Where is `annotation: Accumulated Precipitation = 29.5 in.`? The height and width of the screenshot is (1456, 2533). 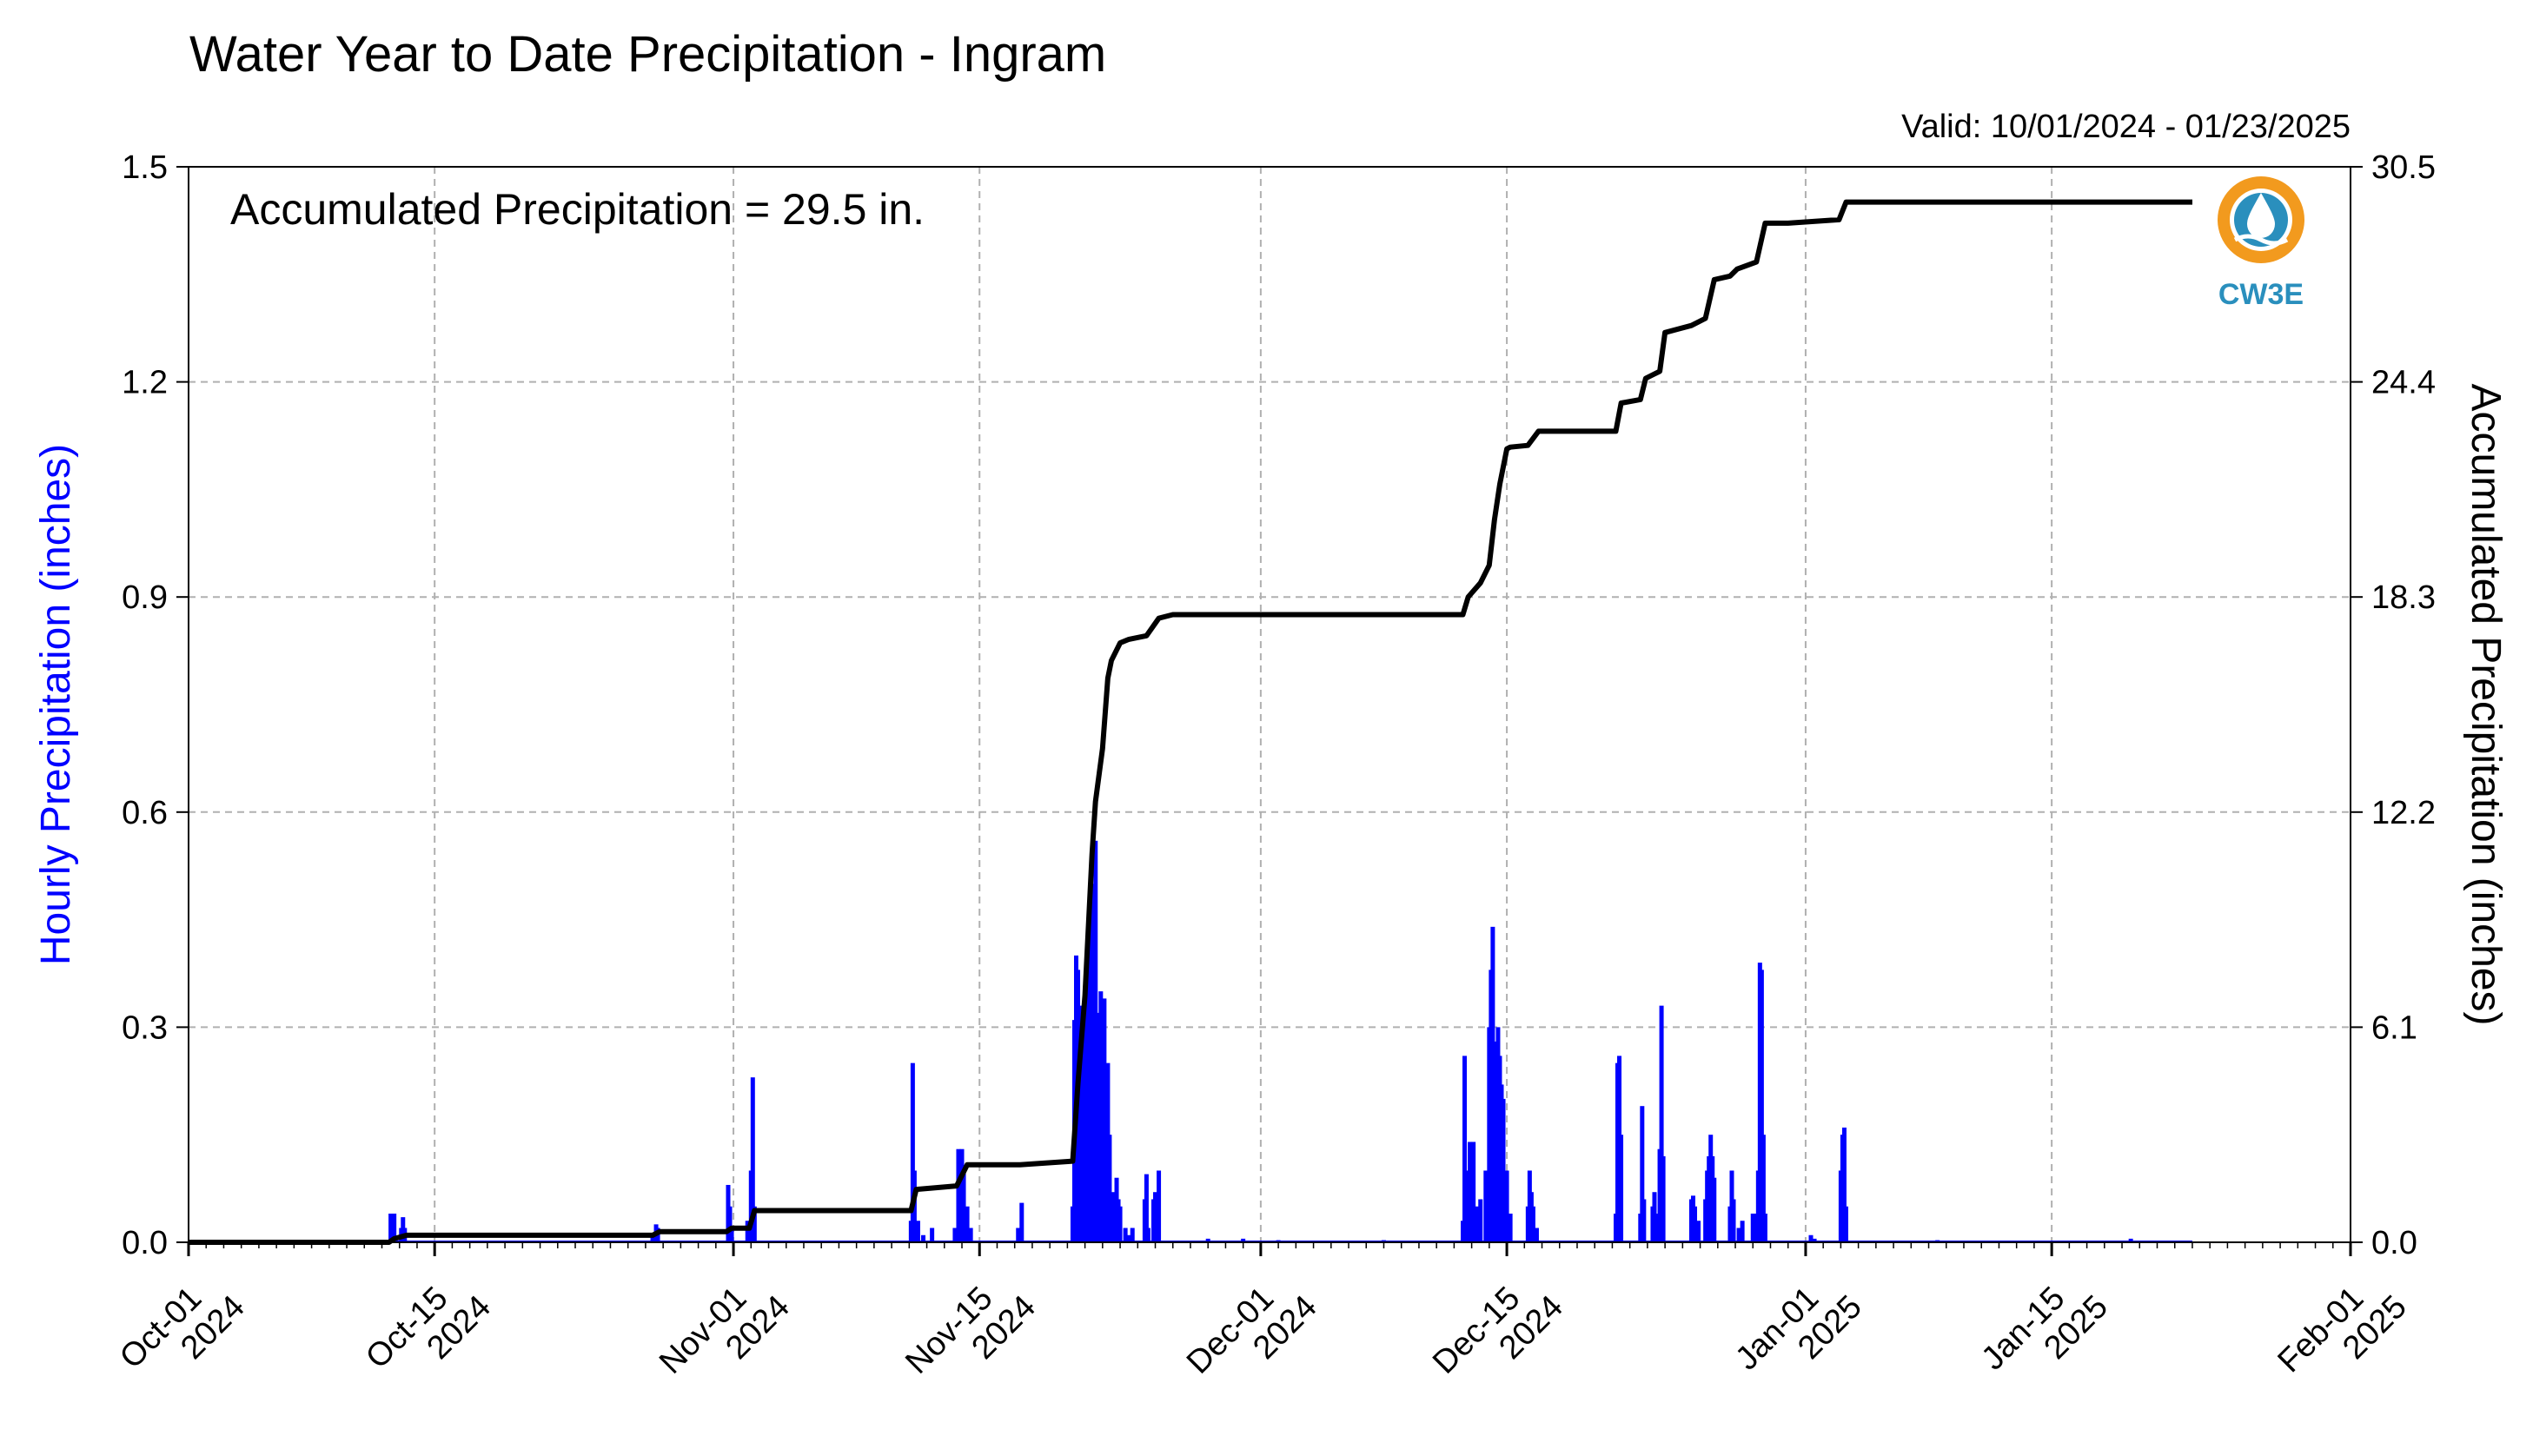 annotation: Accumulated Precipitation = 29.5 in. is located at coordinates (577, 209).